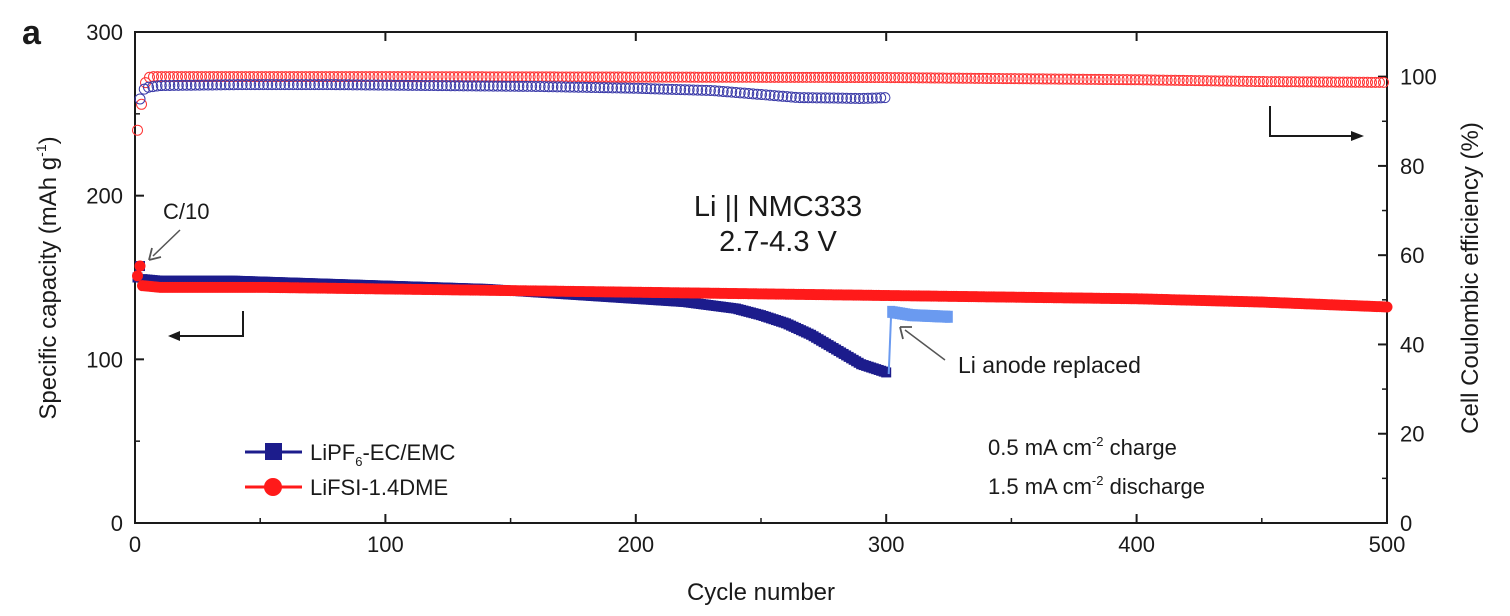  I want to click on c10-label: C/10, so click(186, 211).